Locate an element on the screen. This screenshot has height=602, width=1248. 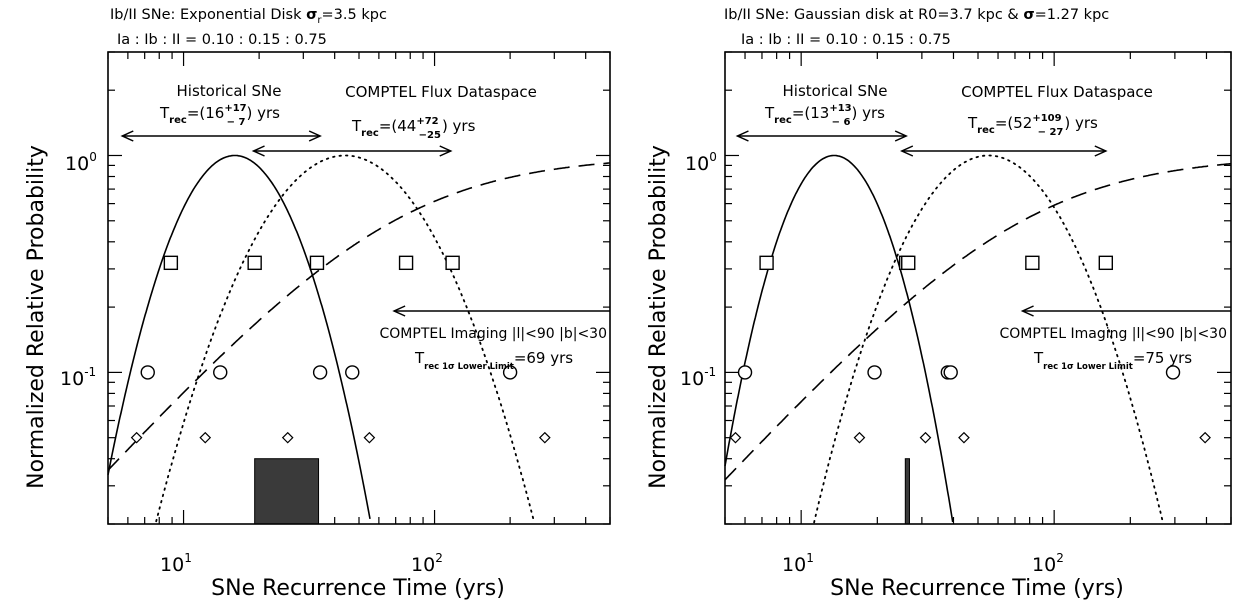
comptel-flux-trec: Trec=(44+72 −25) yrs is located at coordinates (413, 128).